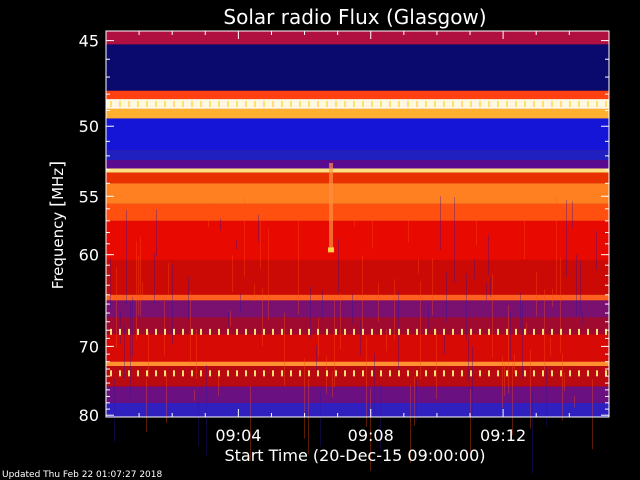 The height and width of the screenshot is (480, 640). I want to click on y-tick-label: 55, so click(89, 196).